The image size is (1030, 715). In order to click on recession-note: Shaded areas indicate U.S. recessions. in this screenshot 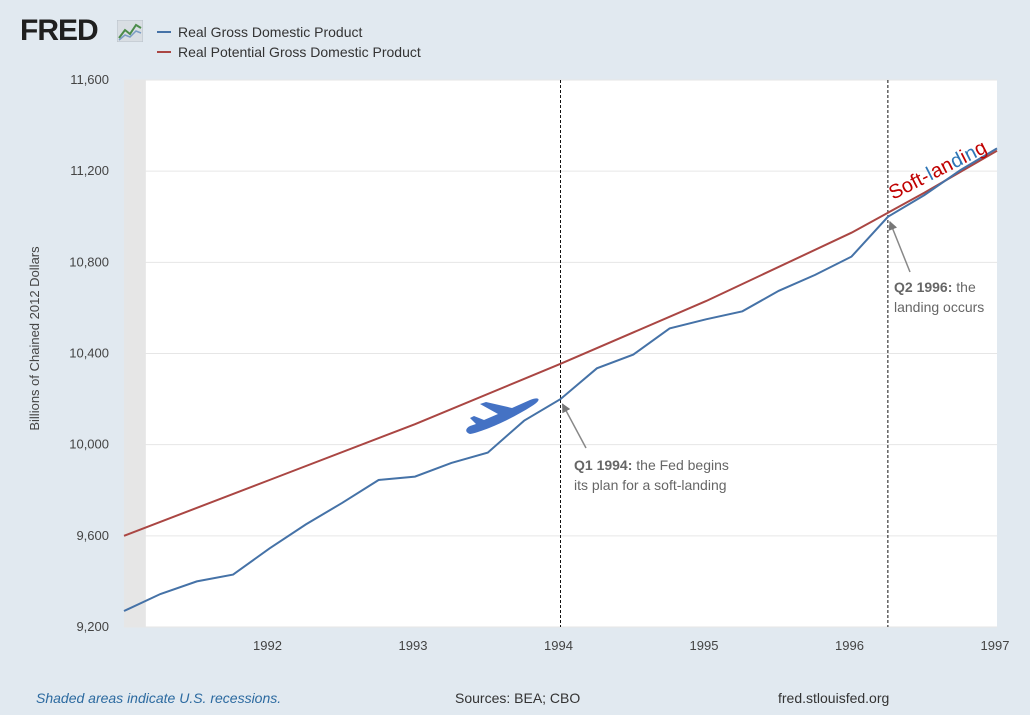, I will do `click(159, 698)`.